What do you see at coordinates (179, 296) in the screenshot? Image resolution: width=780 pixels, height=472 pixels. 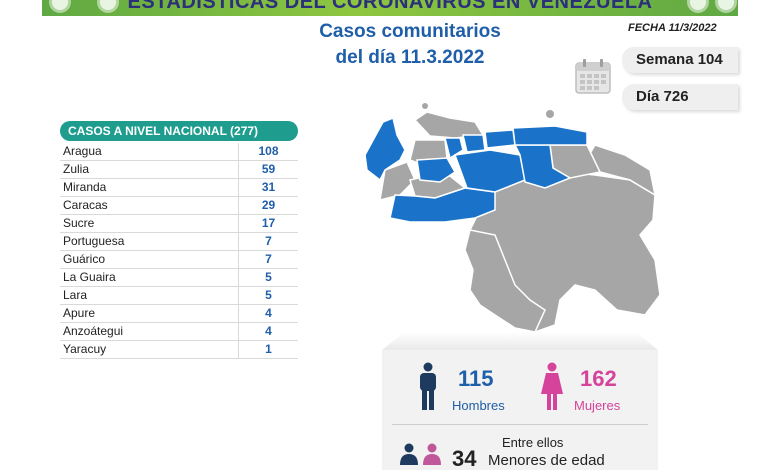 I see `table-row: Lara 5` at bounding box center [179, 296].